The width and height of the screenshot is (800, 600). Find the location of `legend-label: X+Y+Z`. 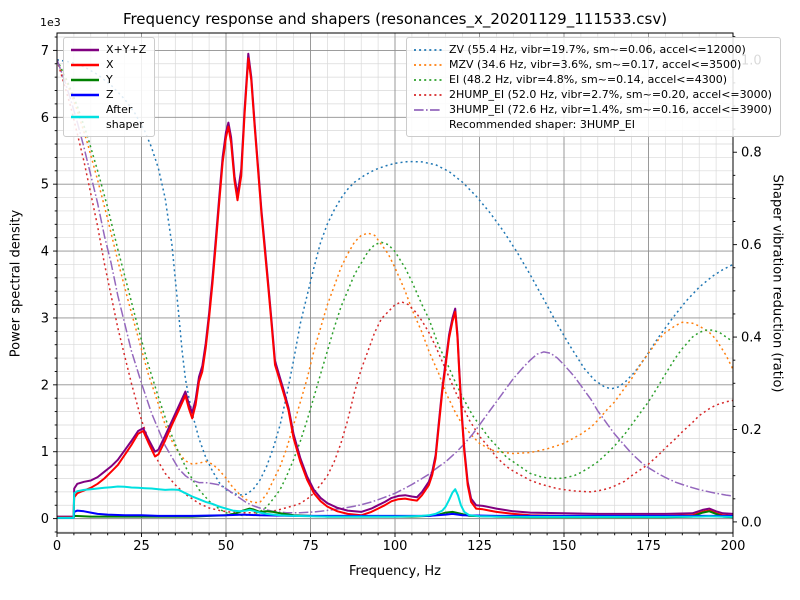

legend-label: X+Y+Z is located at coordinates (126, 49).